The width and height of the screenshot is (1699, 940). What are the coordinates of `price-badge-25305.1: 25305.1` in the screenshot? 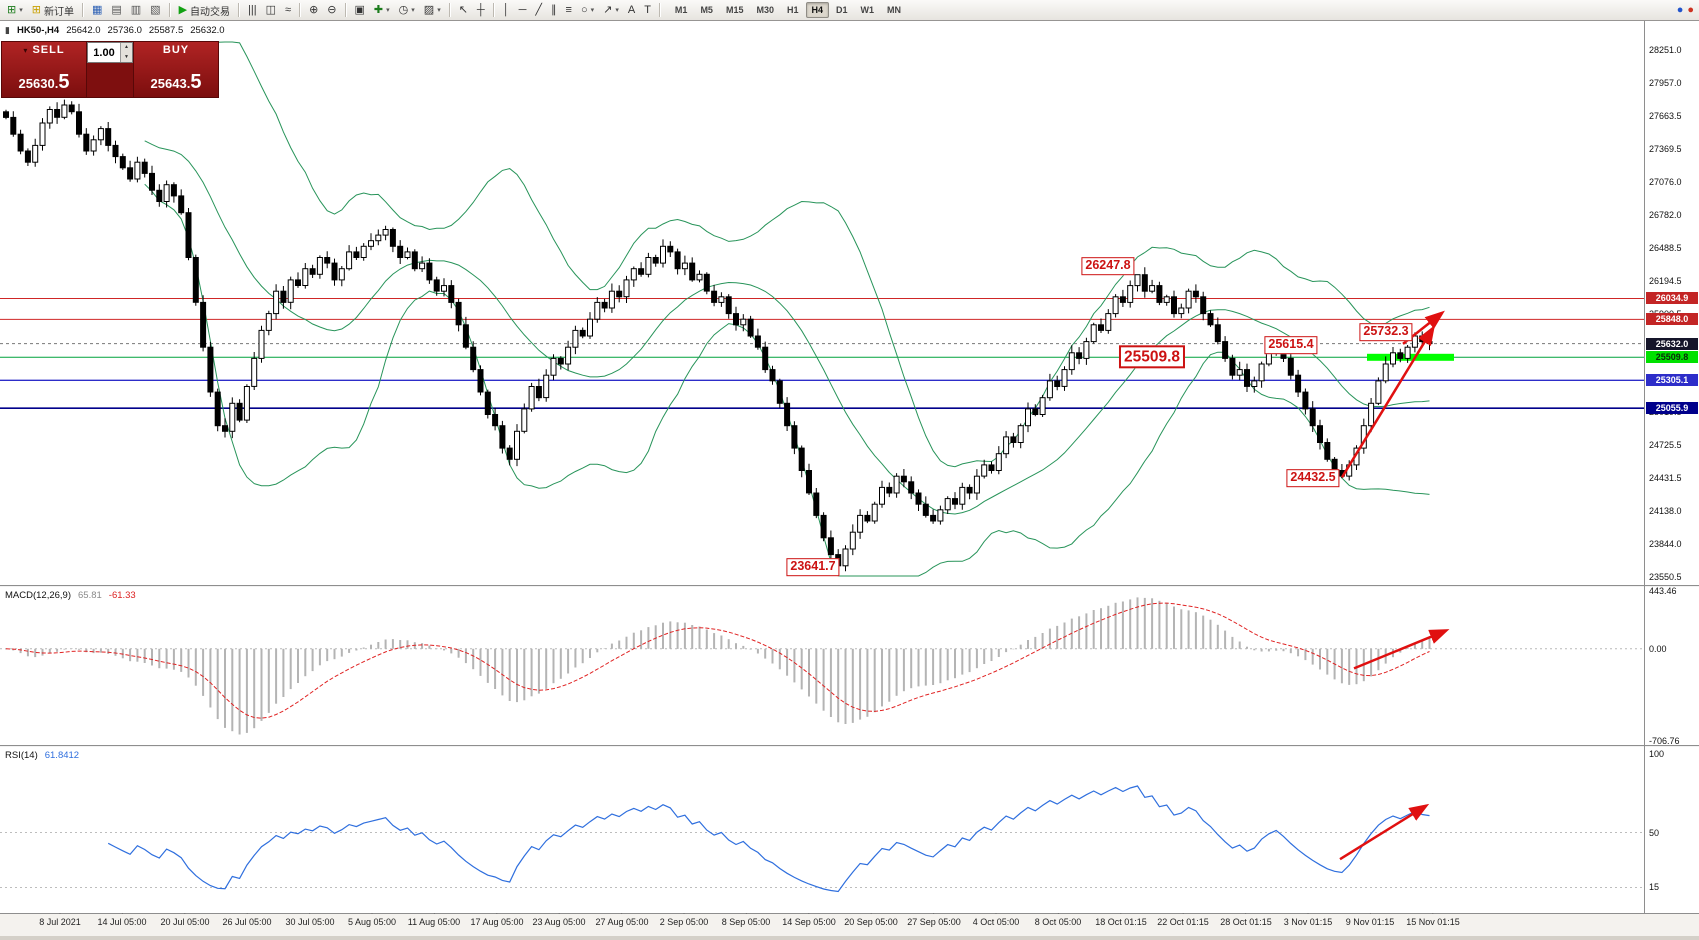 It's located at (1672, 380).